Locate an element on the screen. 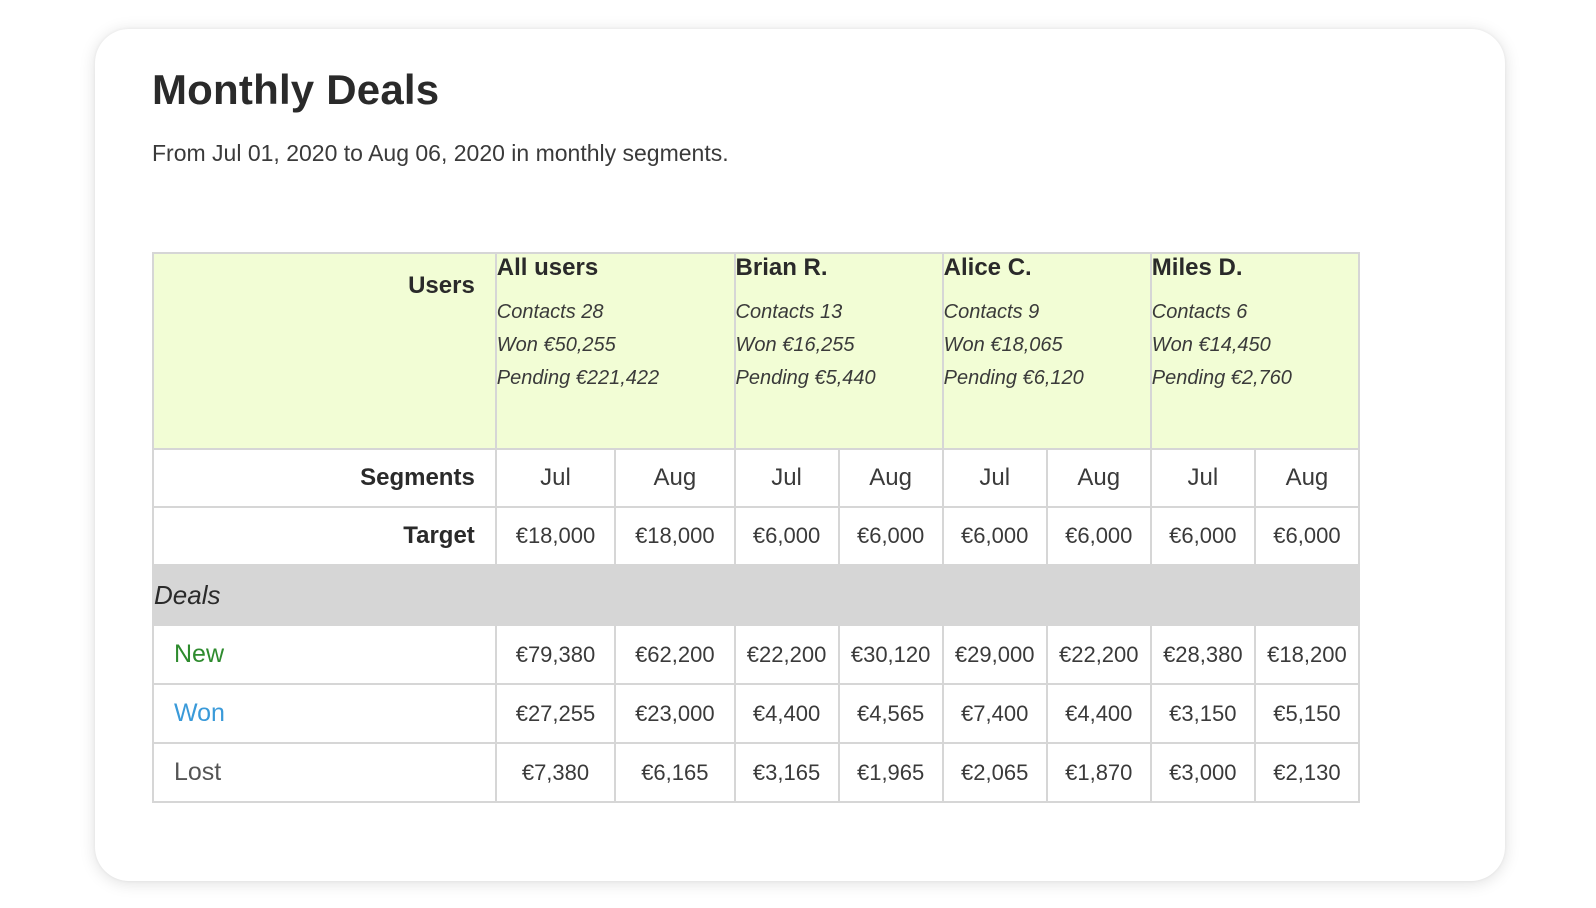 The width and height of the screenshot is (1596, 908). user-pending: Pending €2,760 is located at coordinates (1221, 378).